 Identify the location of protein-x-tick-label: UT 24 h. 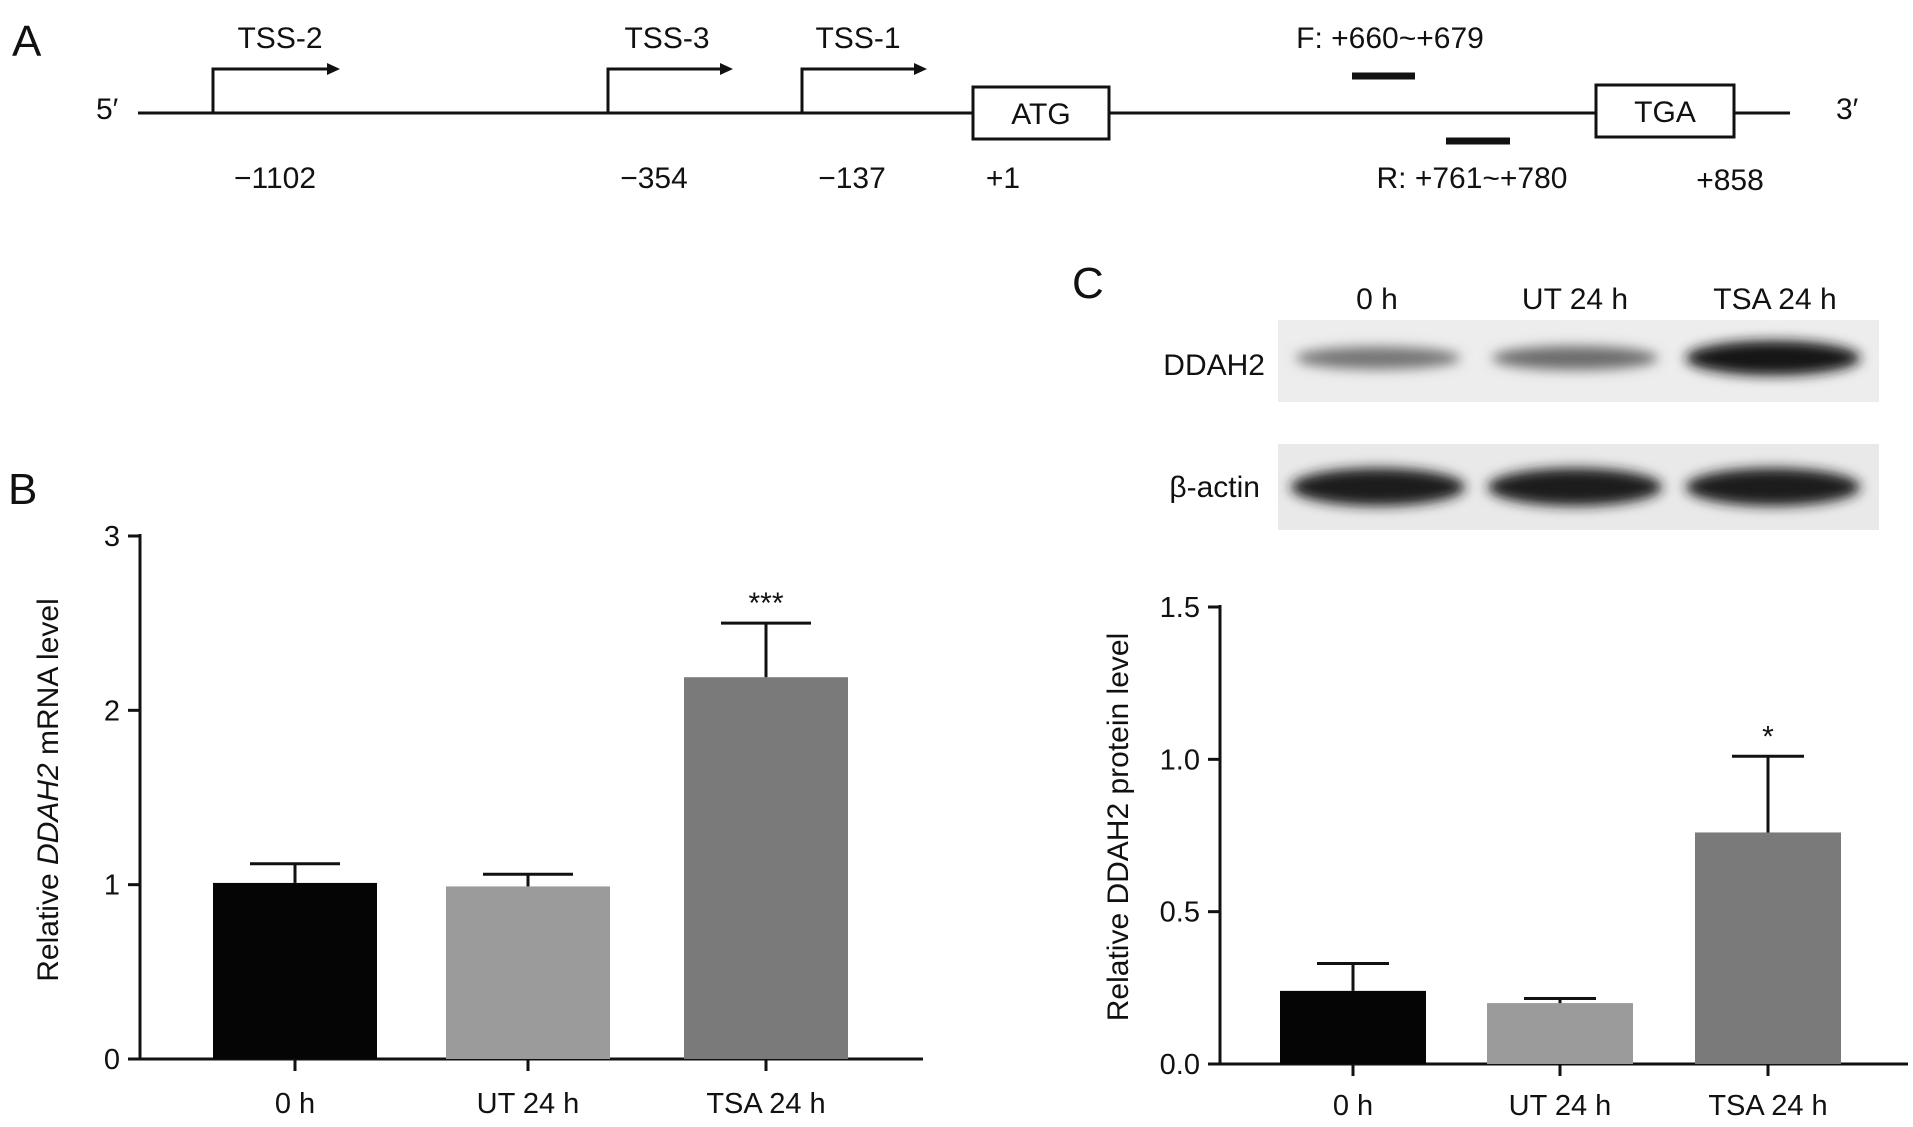
(1560, 1106).